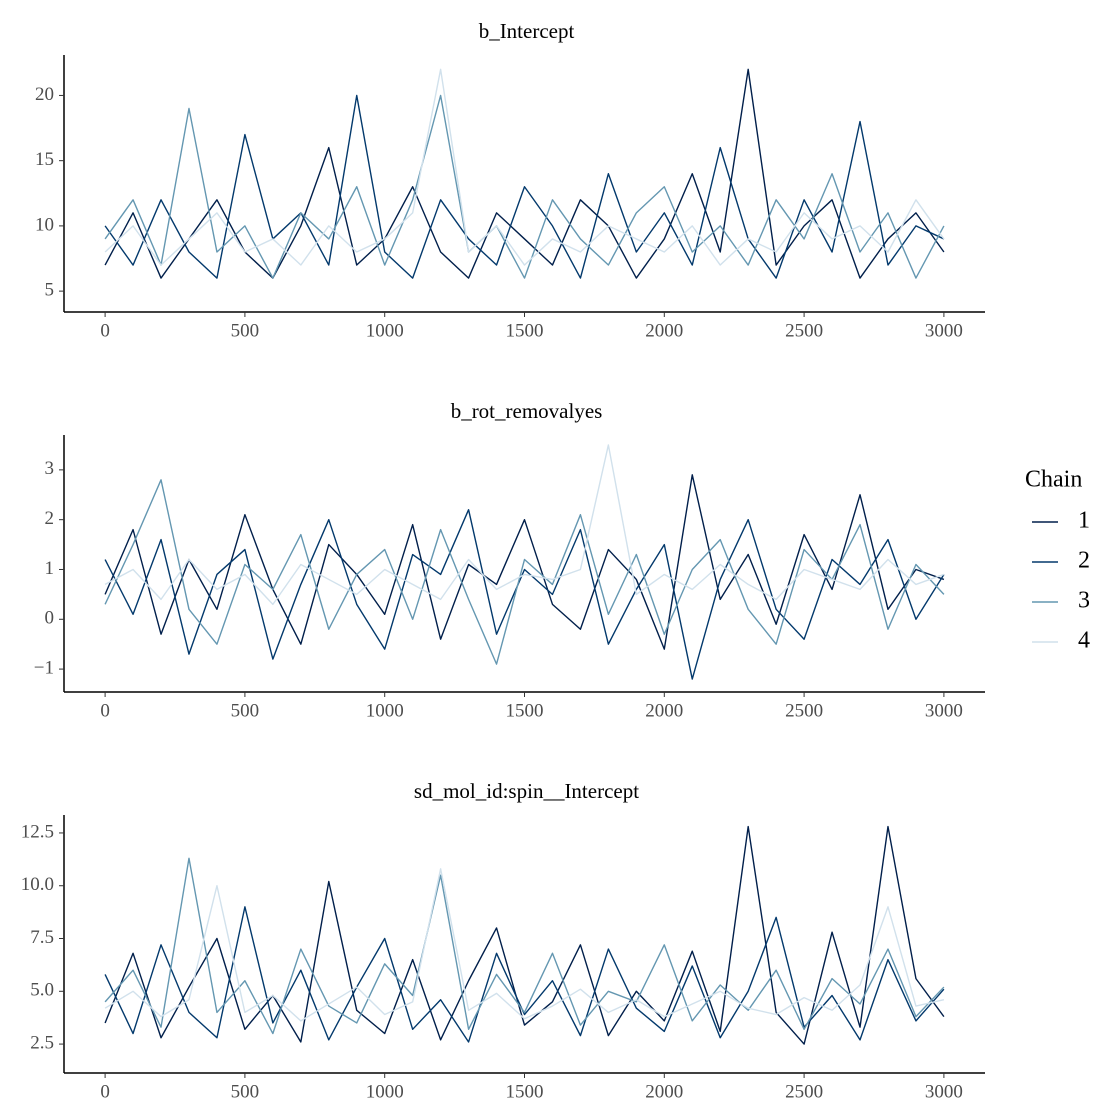 The height and width of the screenshot is (1118, 1118). What do you see at coordinates (50, 518) in the screenshot?
I see `y-tick-label: 2` at bounding box center [50, 518].